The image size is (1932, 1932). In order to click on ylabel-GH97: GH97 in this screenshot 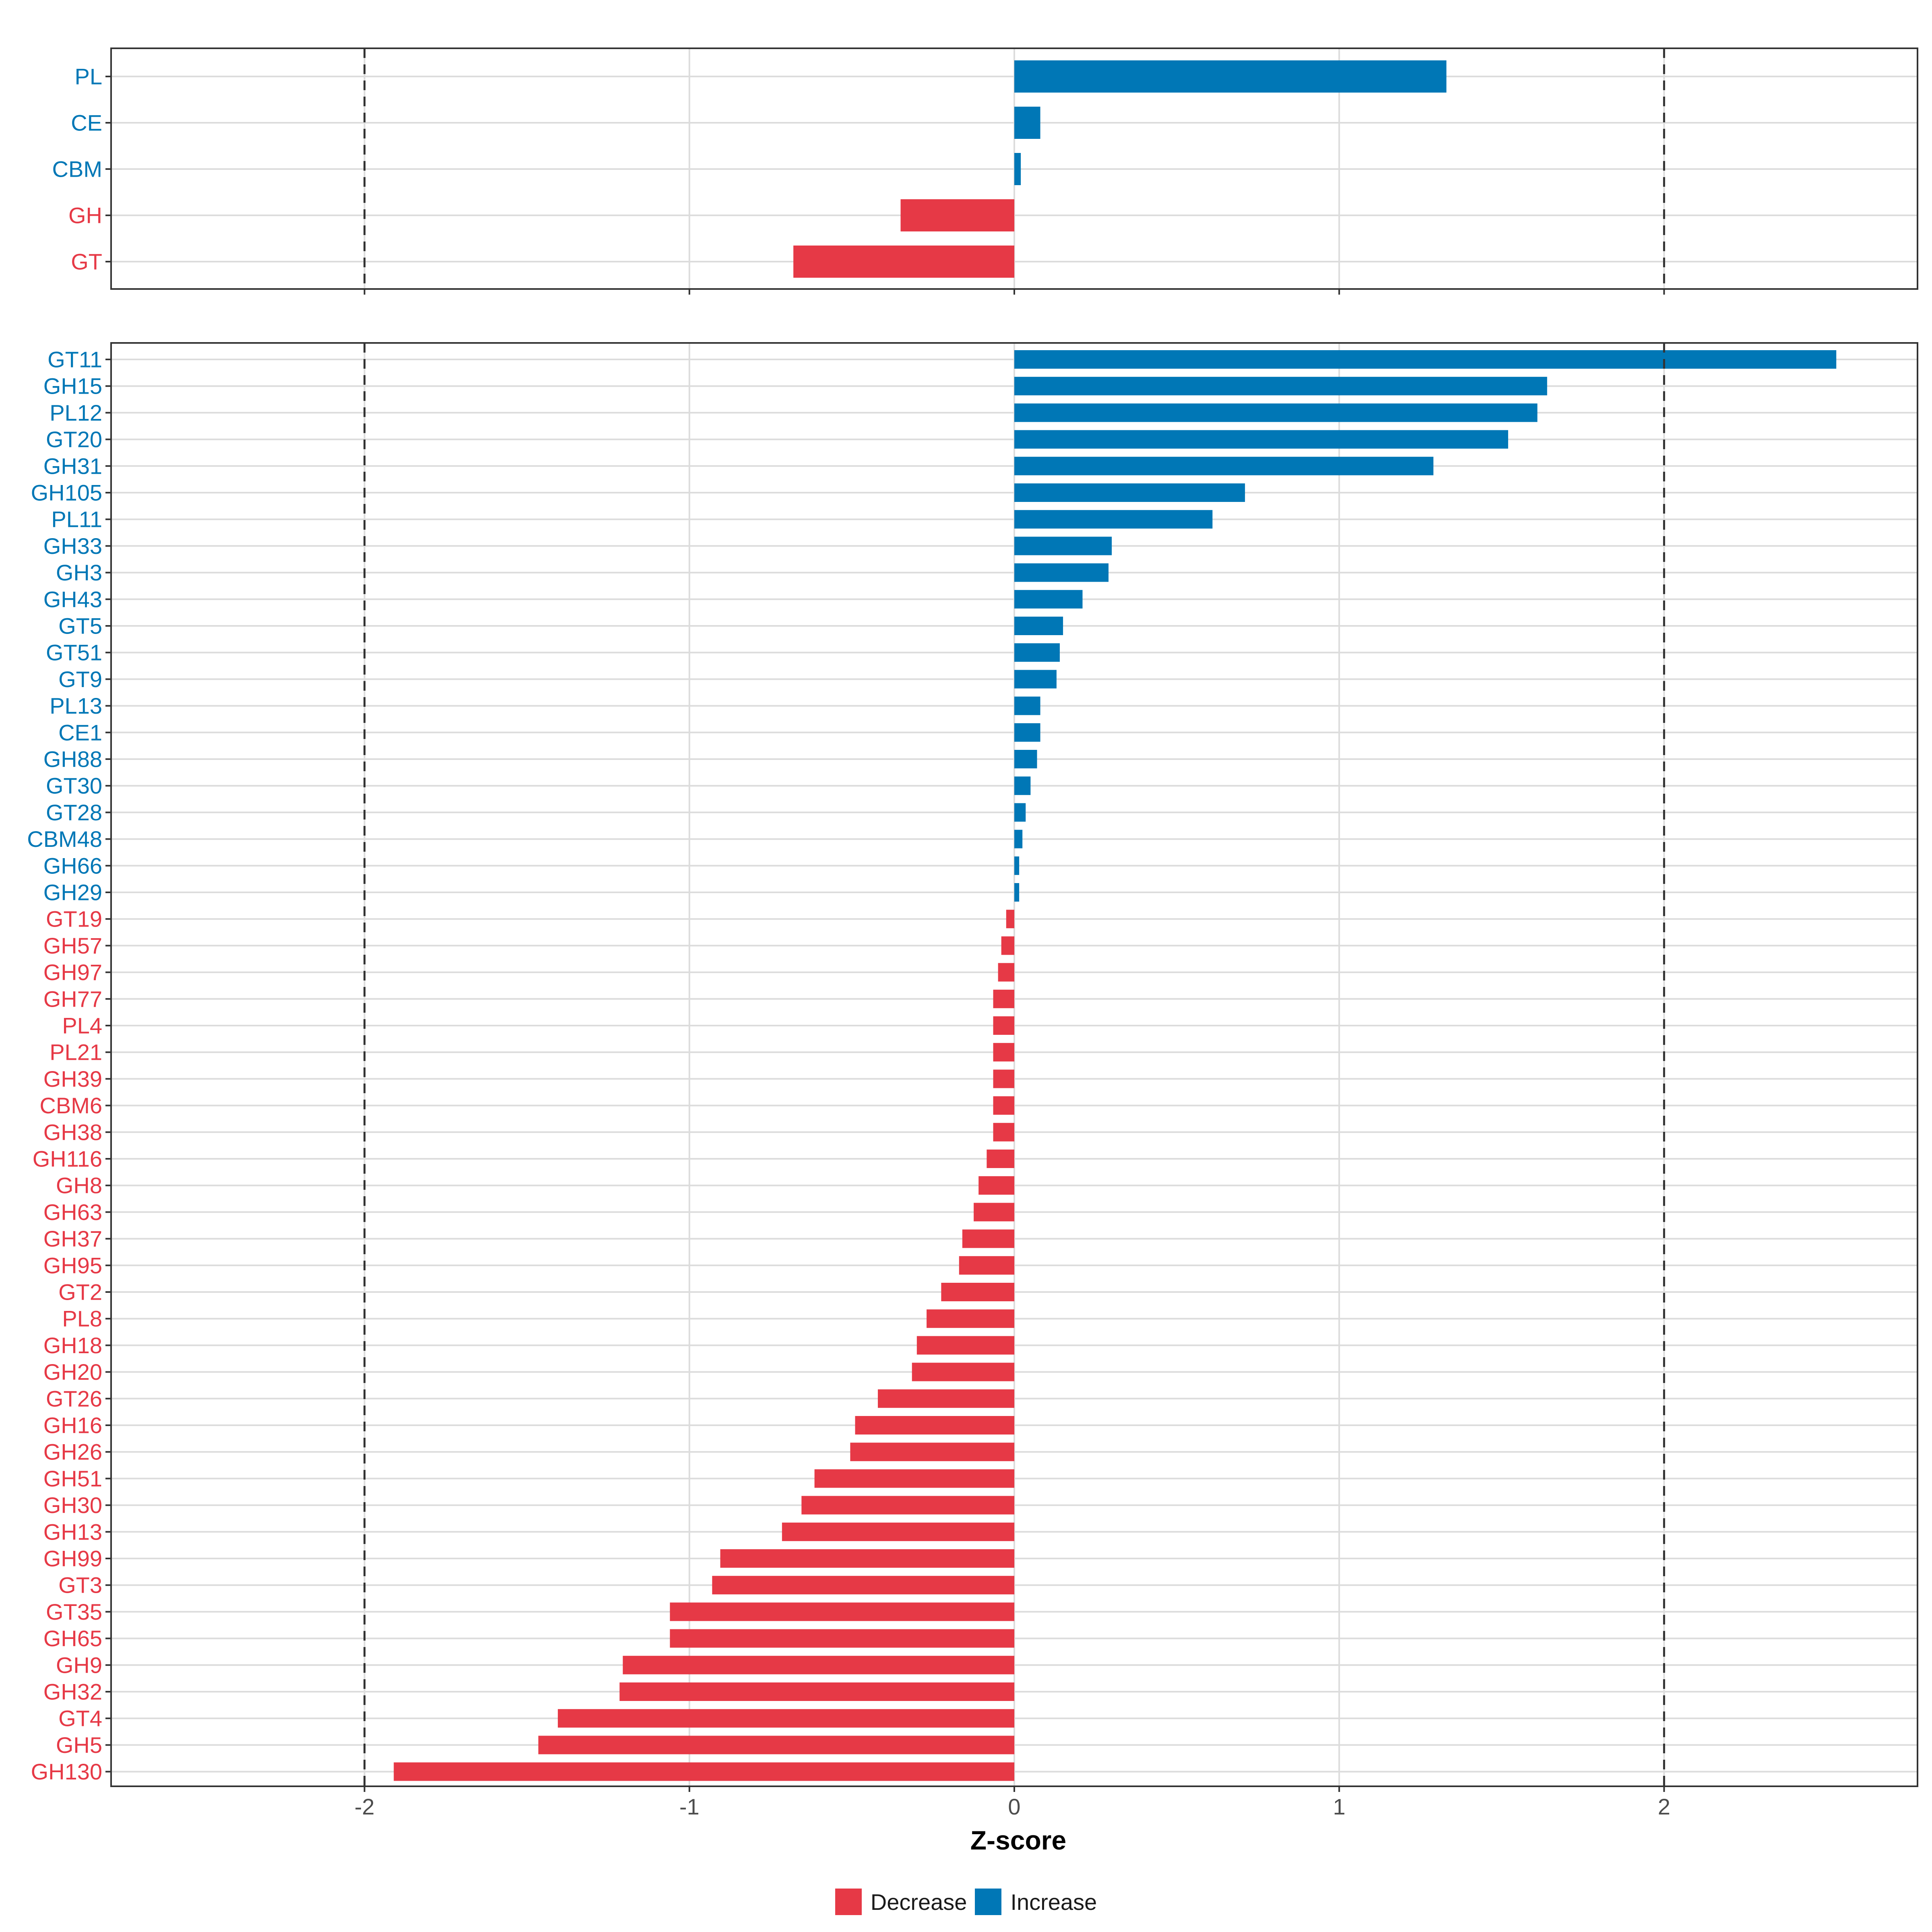, I will do `click(72, 972)`.